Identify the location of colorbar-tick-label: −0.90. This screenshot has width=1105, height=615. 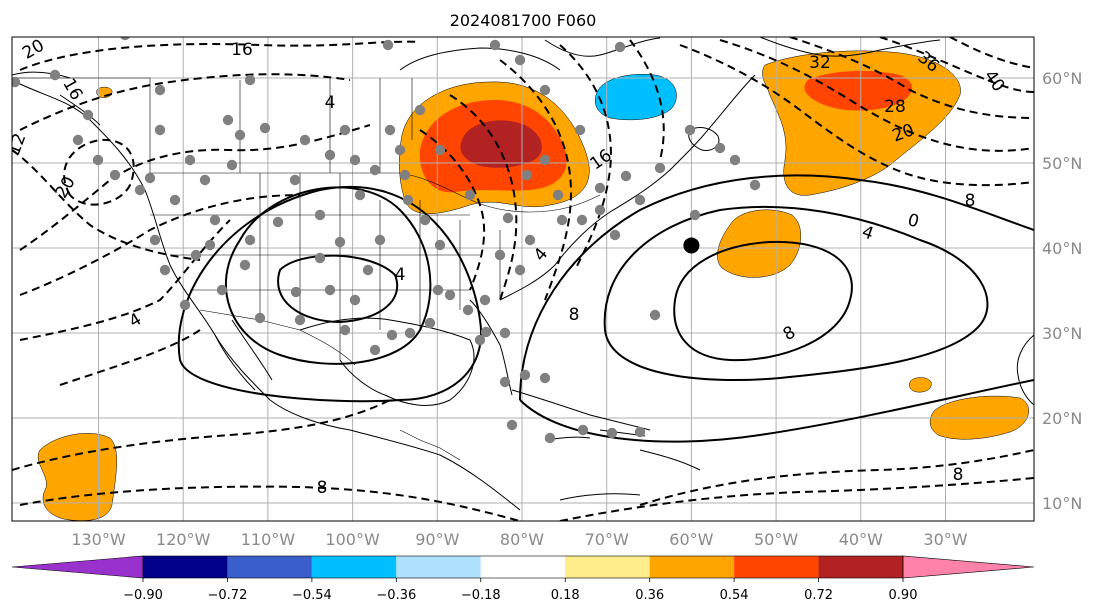
(143, 595).